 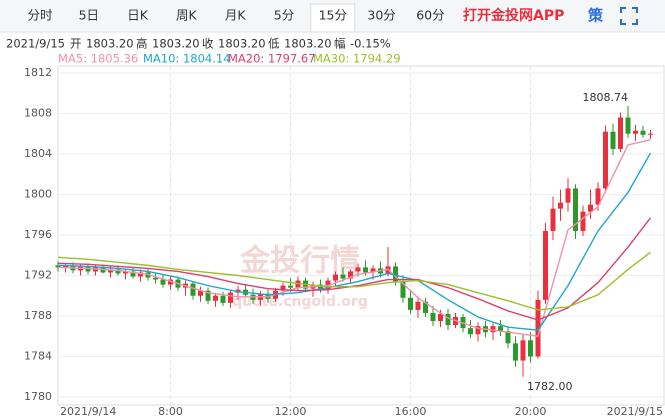 I want to click on info-label: 高, so click(x=142, y=44).